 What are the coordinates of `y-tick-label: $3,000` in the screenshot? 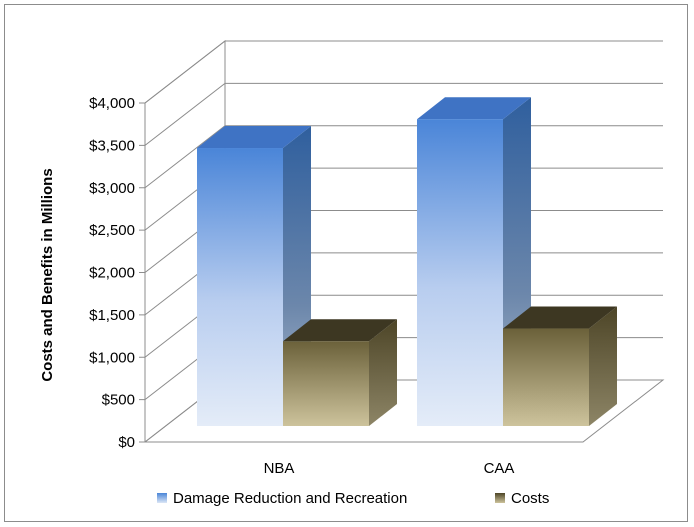 It's located at (112, 188).